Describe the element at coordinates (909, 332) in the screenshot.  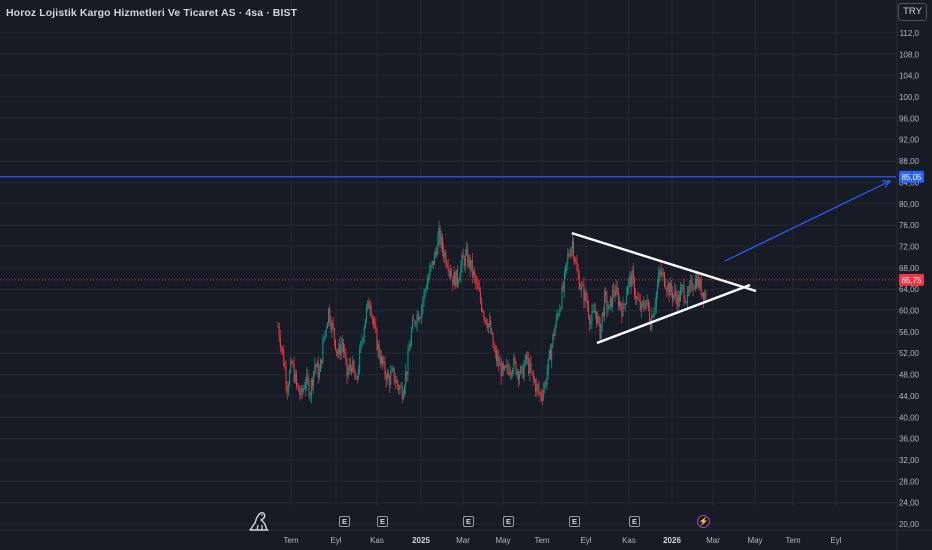
I see `y-tick-label: 56,00` at that location.